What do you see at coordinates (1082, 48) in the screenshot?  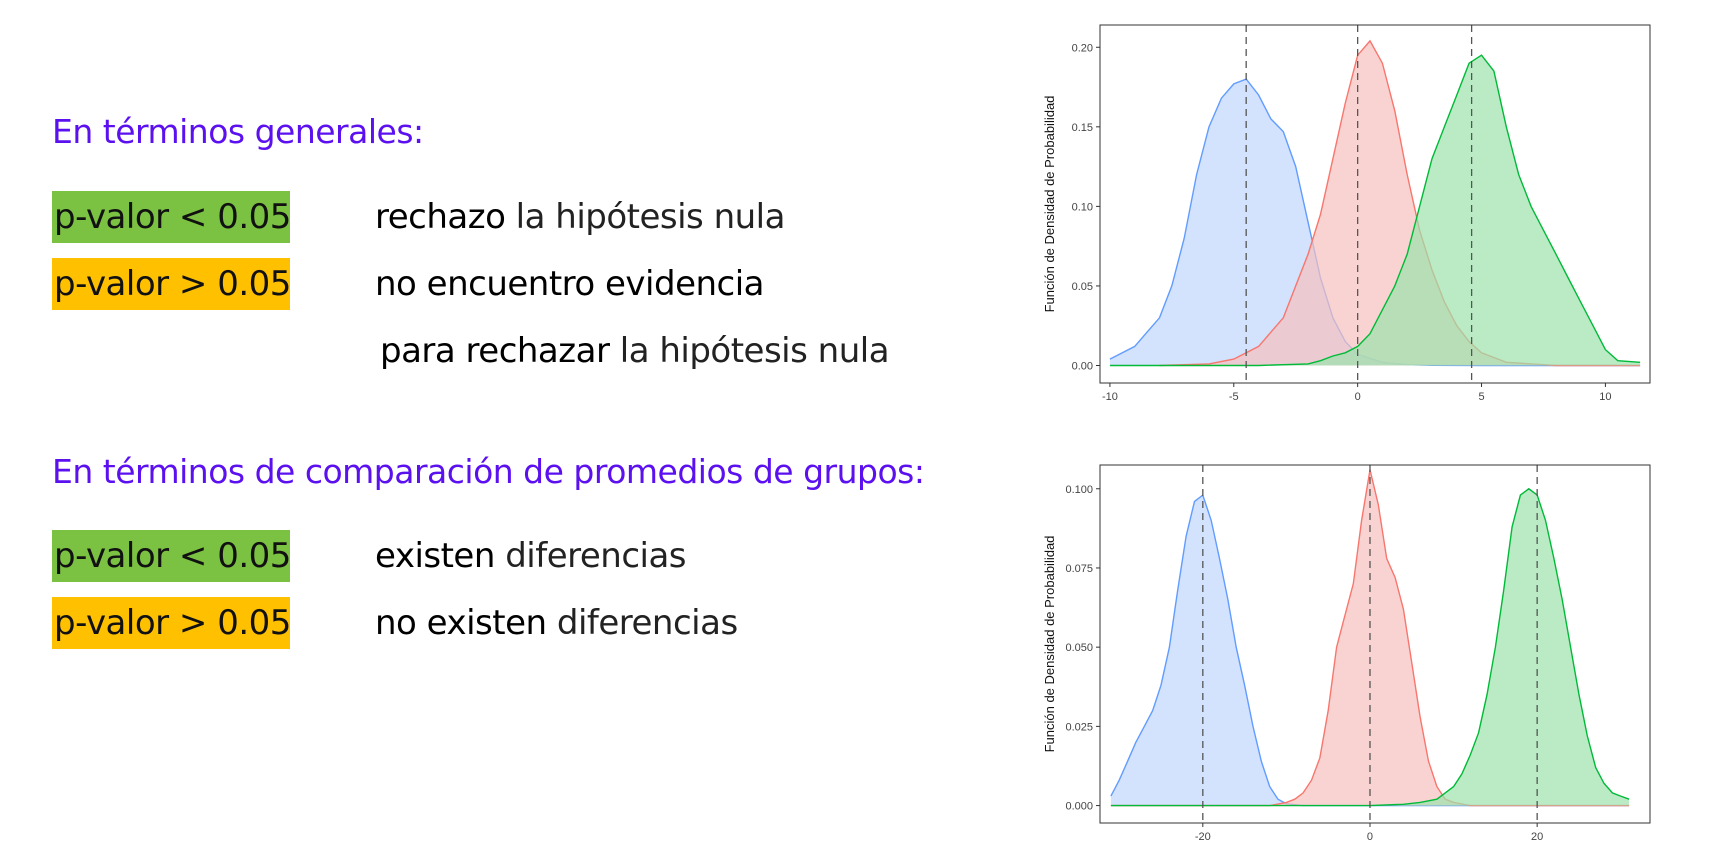 I see `y-tick-label: 0.20` at bounding box center [1082, 48].